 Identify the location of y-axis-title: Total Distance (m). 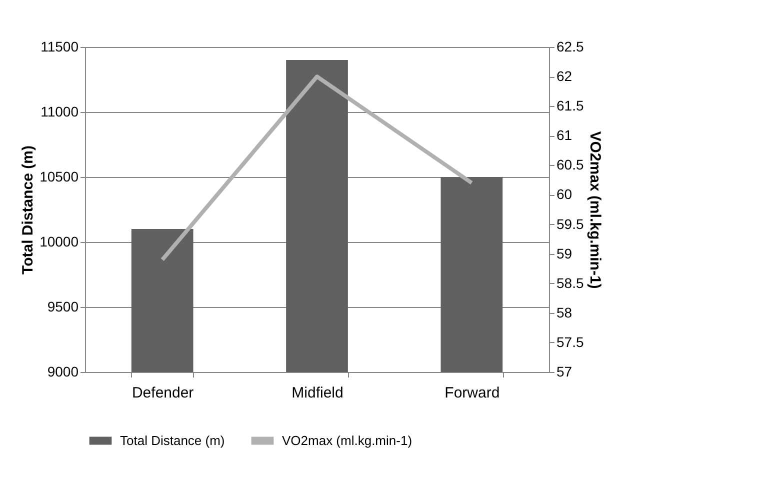
(28, 210).